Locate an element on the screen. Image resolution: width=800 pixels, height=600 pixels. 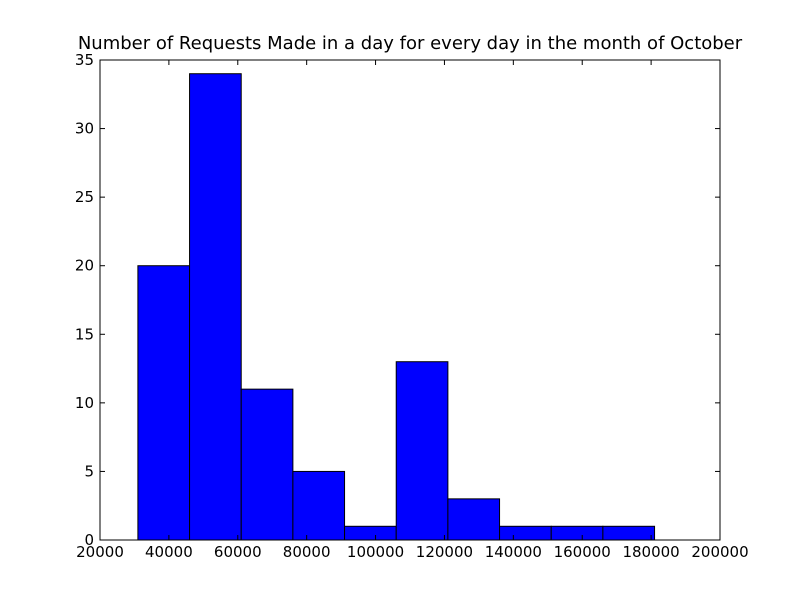
y-tick-label: 15 is located at coordinates (84, 334).